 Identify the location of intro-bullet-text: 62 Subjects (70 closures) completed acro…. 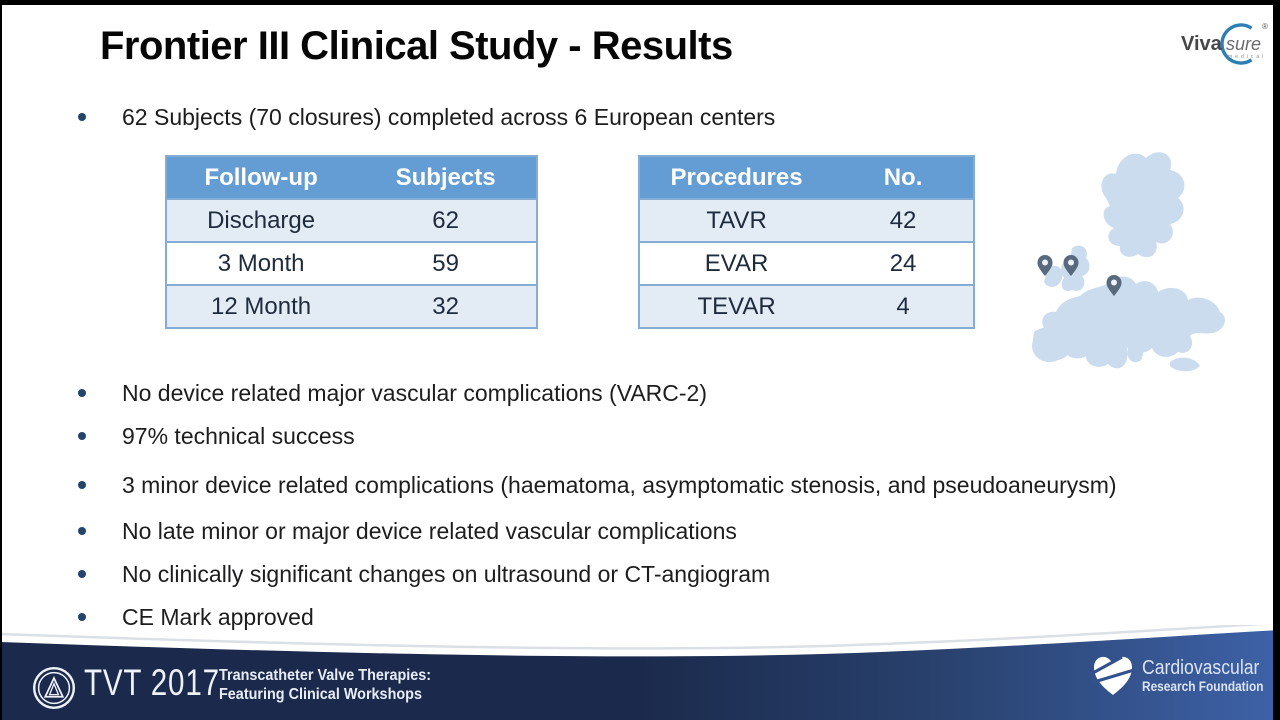
(449, 117).